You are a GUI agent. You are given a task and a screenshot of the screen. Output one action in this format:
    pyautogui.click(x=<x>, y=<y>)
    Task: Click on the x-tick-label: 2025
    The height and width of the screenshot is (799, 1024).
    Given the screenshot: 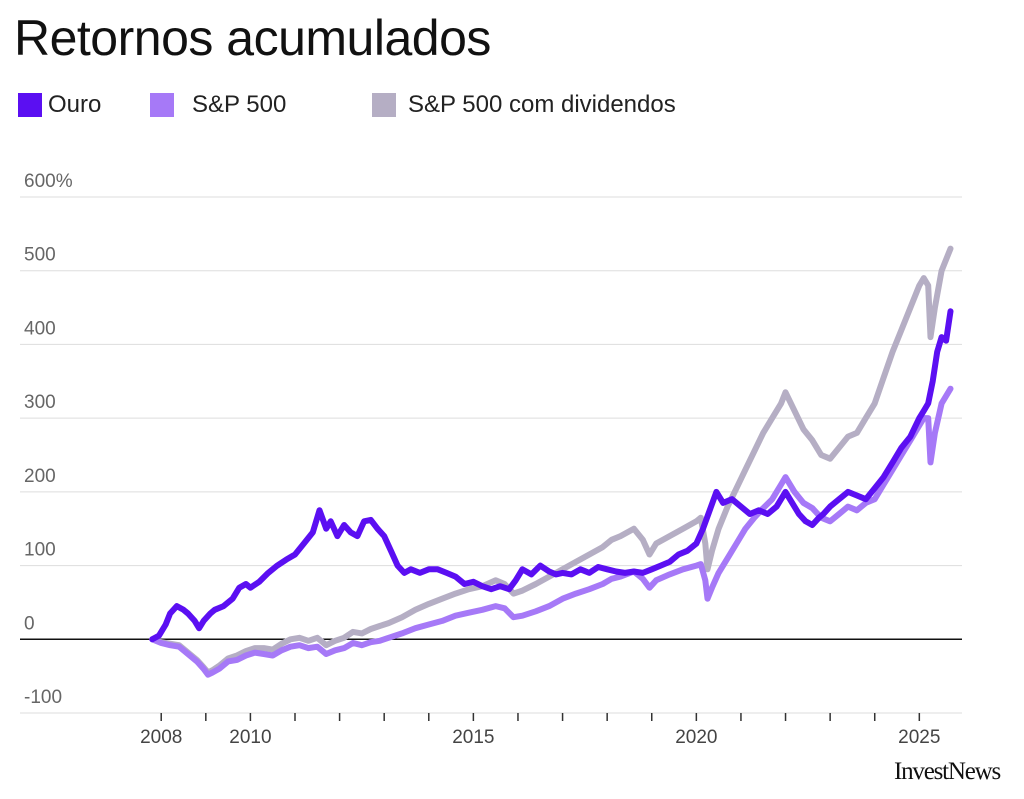 What is the action you would take?
    pyautogui.click(x=919, y=737)
    